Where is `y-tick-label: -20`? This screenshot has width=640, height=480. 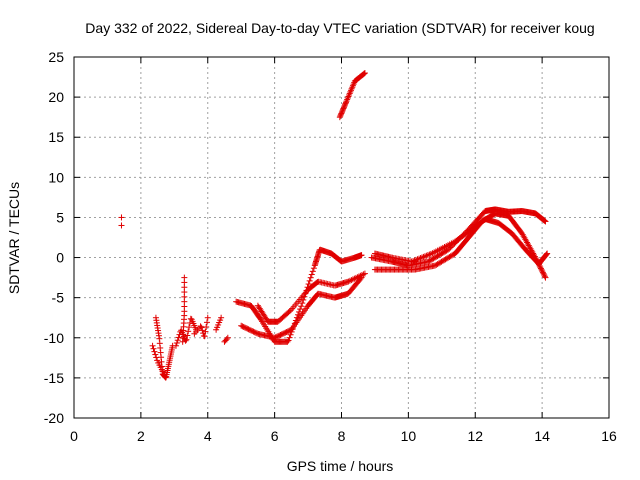
y-tick-label: -20 is located at coordinates (54, 418).